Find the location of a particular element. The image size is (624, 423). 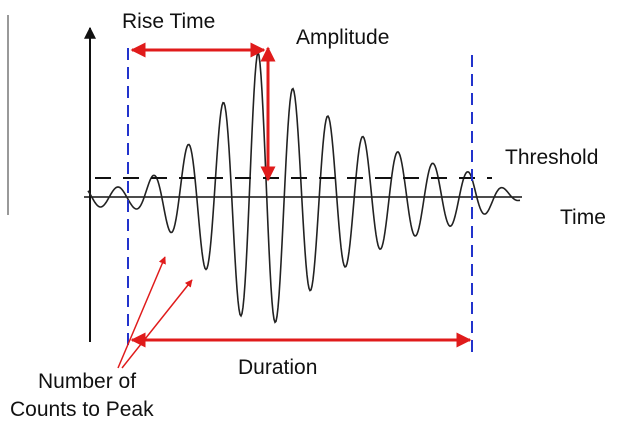

counts-label: Number of is located at coordinates (87, 381).